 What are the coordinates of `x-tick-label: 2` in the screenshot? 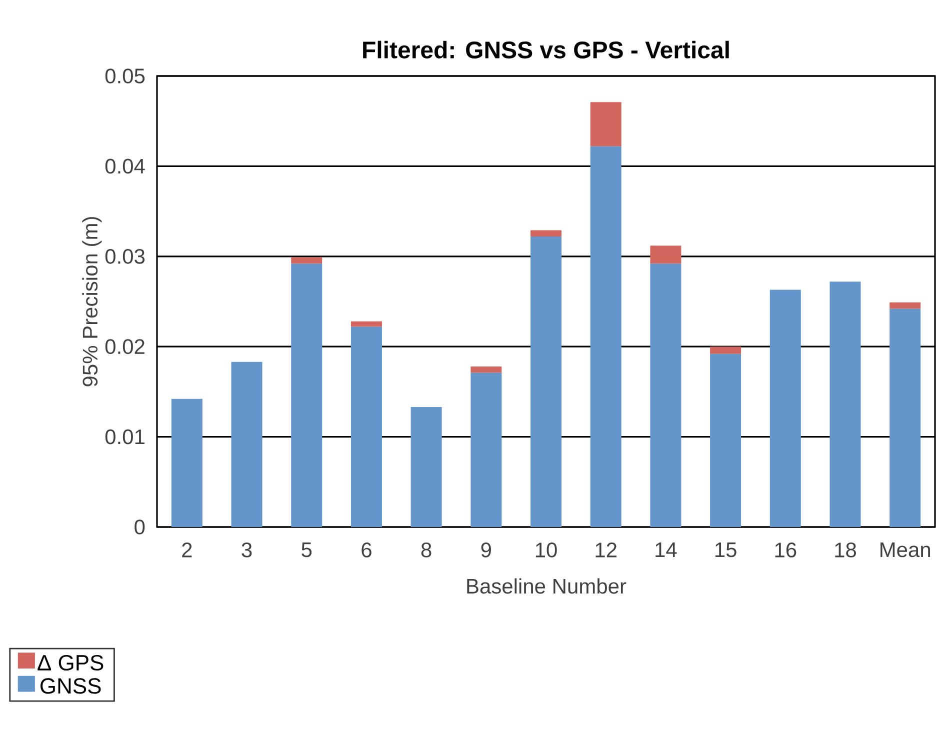 It's located at (187, 550).